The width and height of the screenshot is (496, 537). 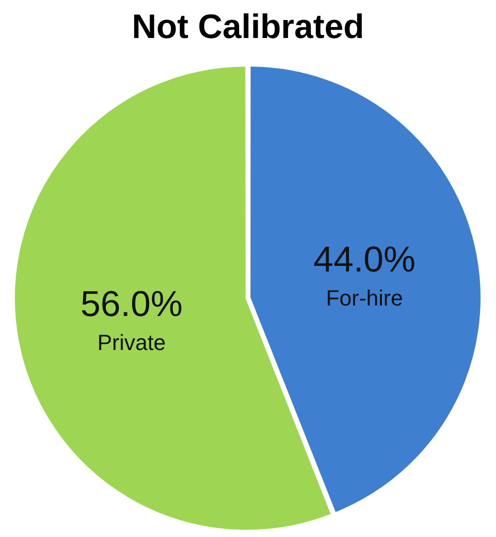 I want to click on data-label: 44.0%, so click(x=364, y=259).